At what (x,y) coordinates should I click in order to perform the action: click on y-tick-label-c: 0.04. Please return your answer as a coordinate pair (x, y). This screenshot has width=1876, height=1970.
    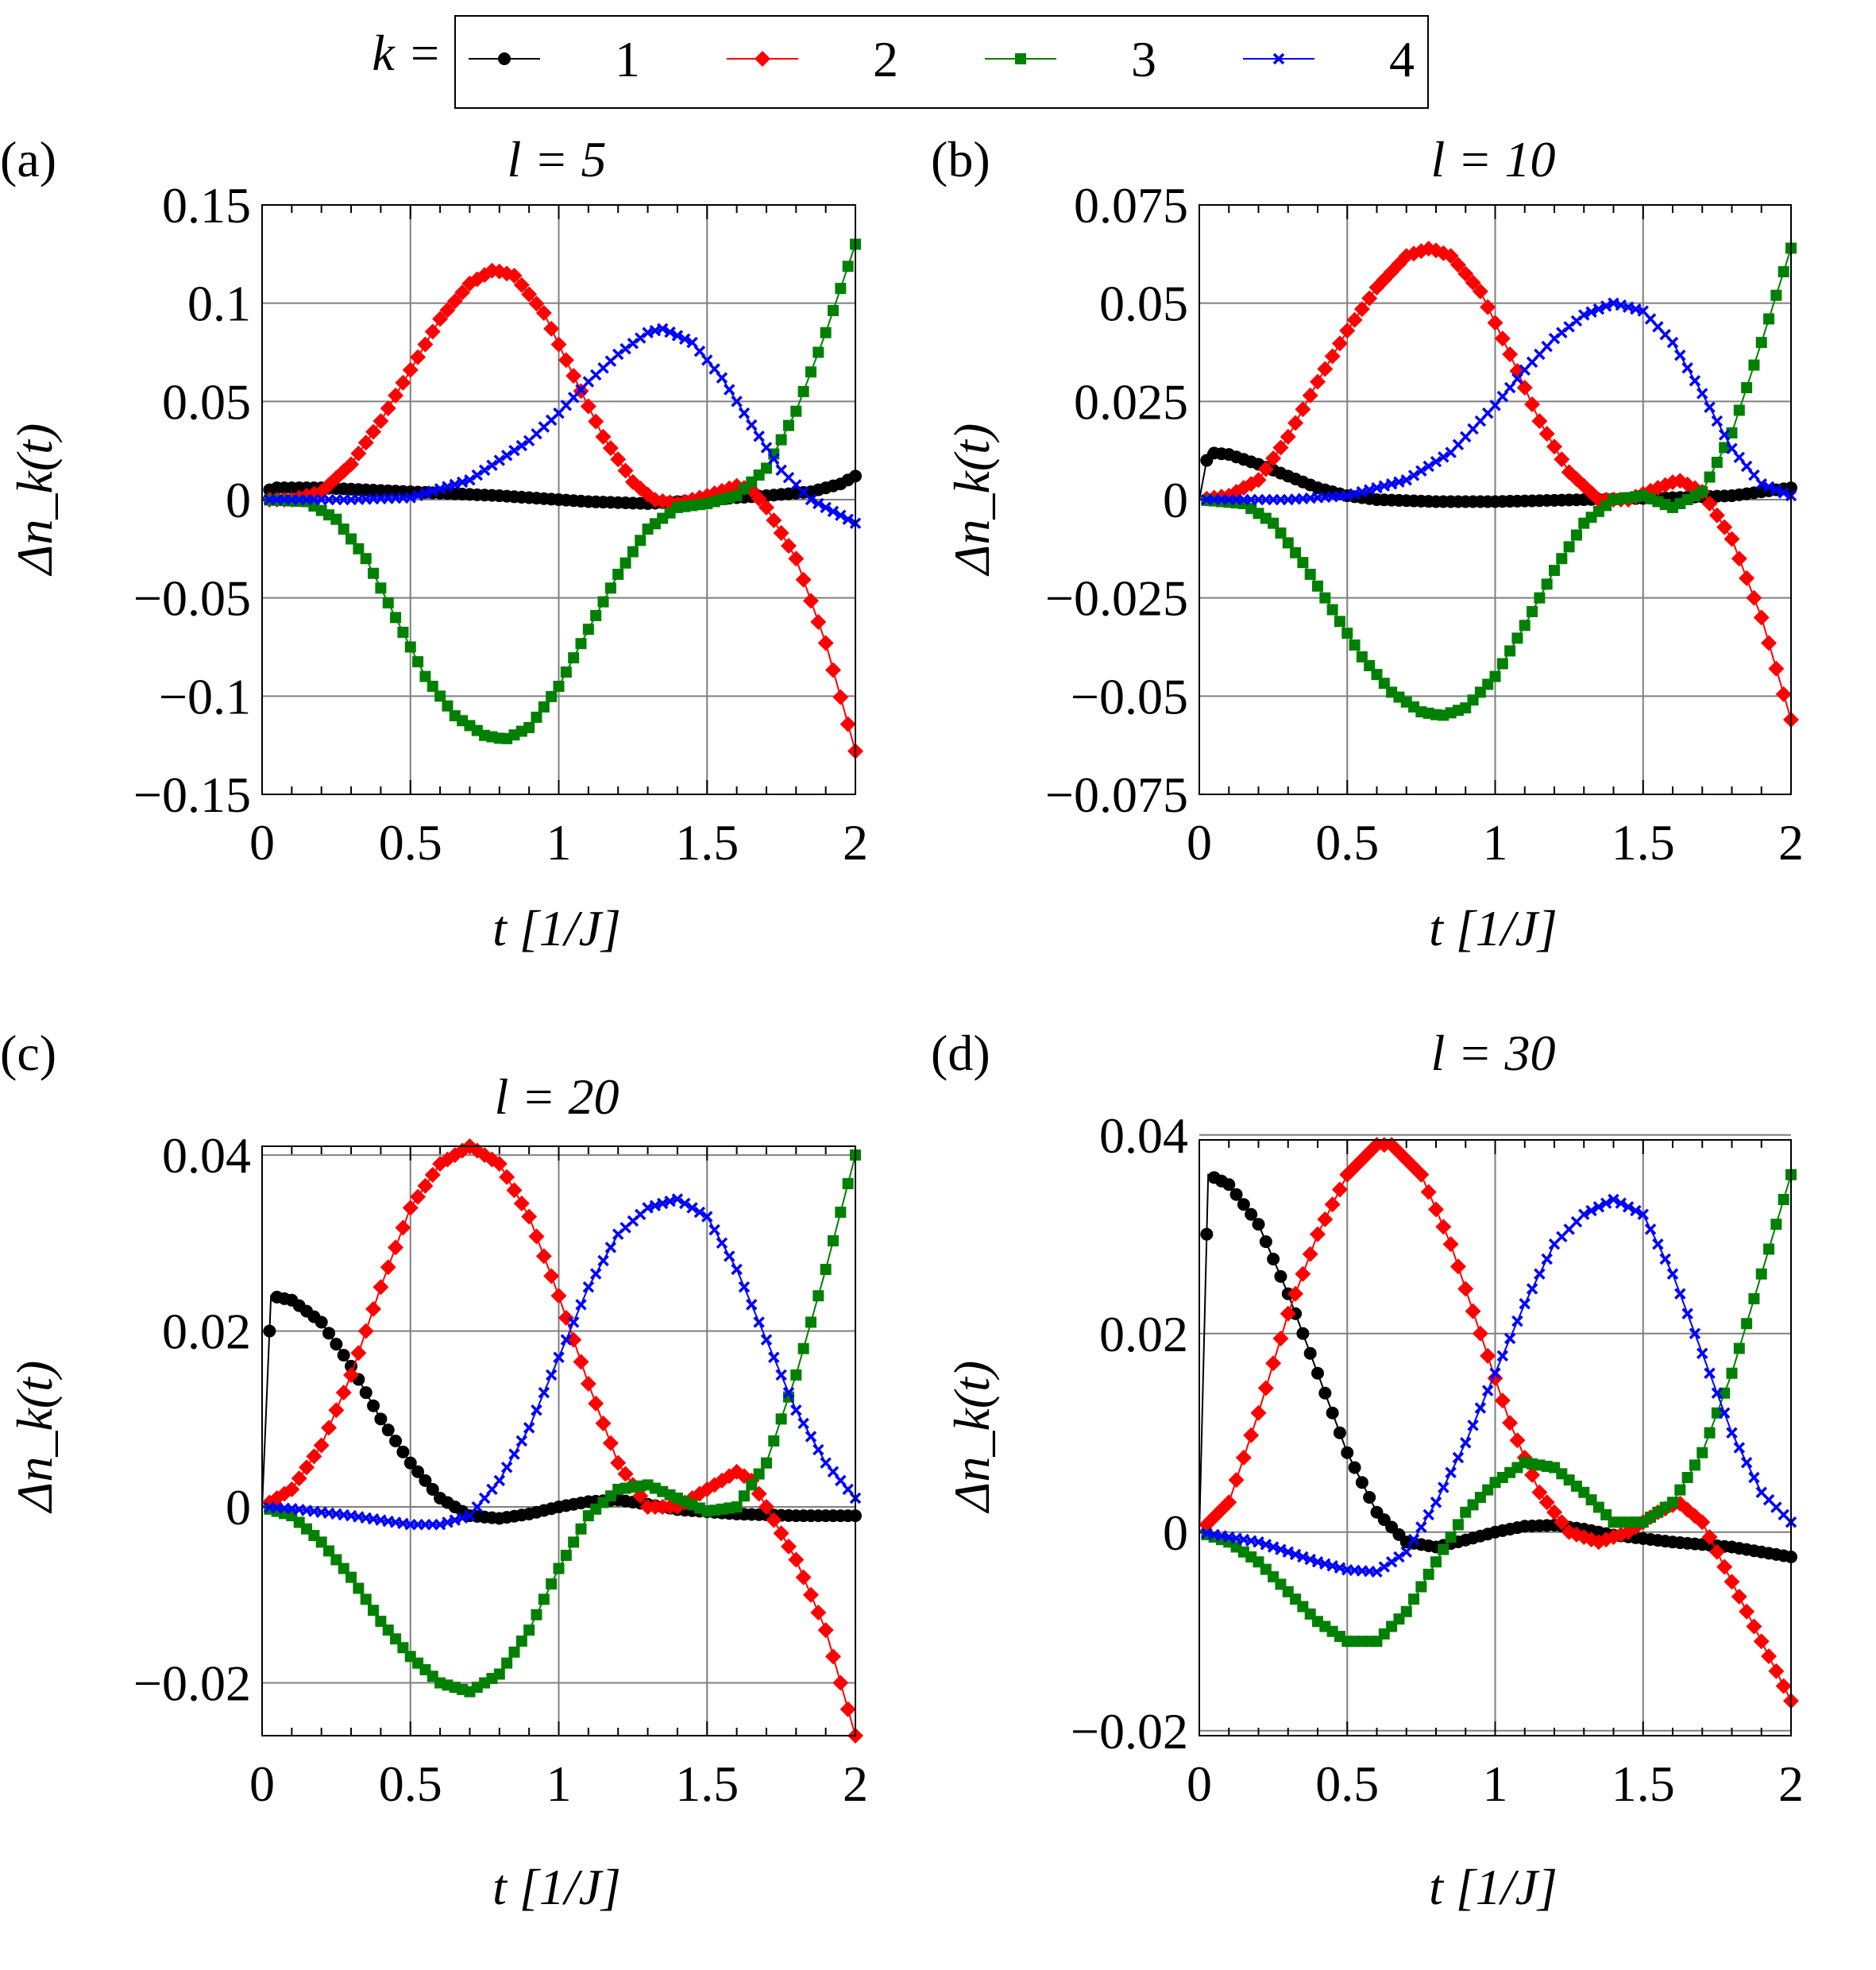
    Looking at the image, I should click on (206, 1155).